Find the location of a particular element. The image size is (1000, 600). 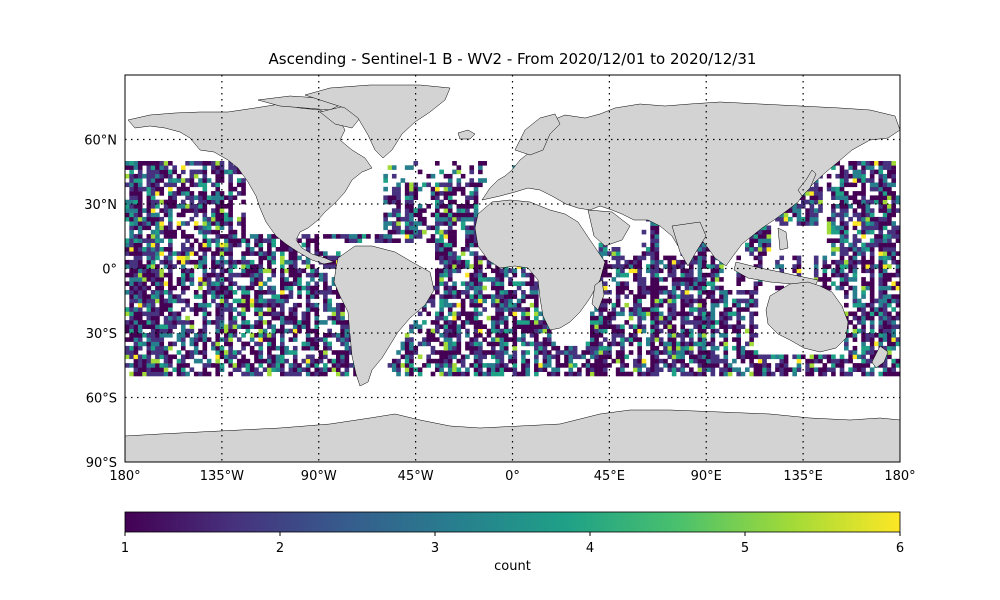

lon-tick-label: 135°W is located at coordinates (222, 476).